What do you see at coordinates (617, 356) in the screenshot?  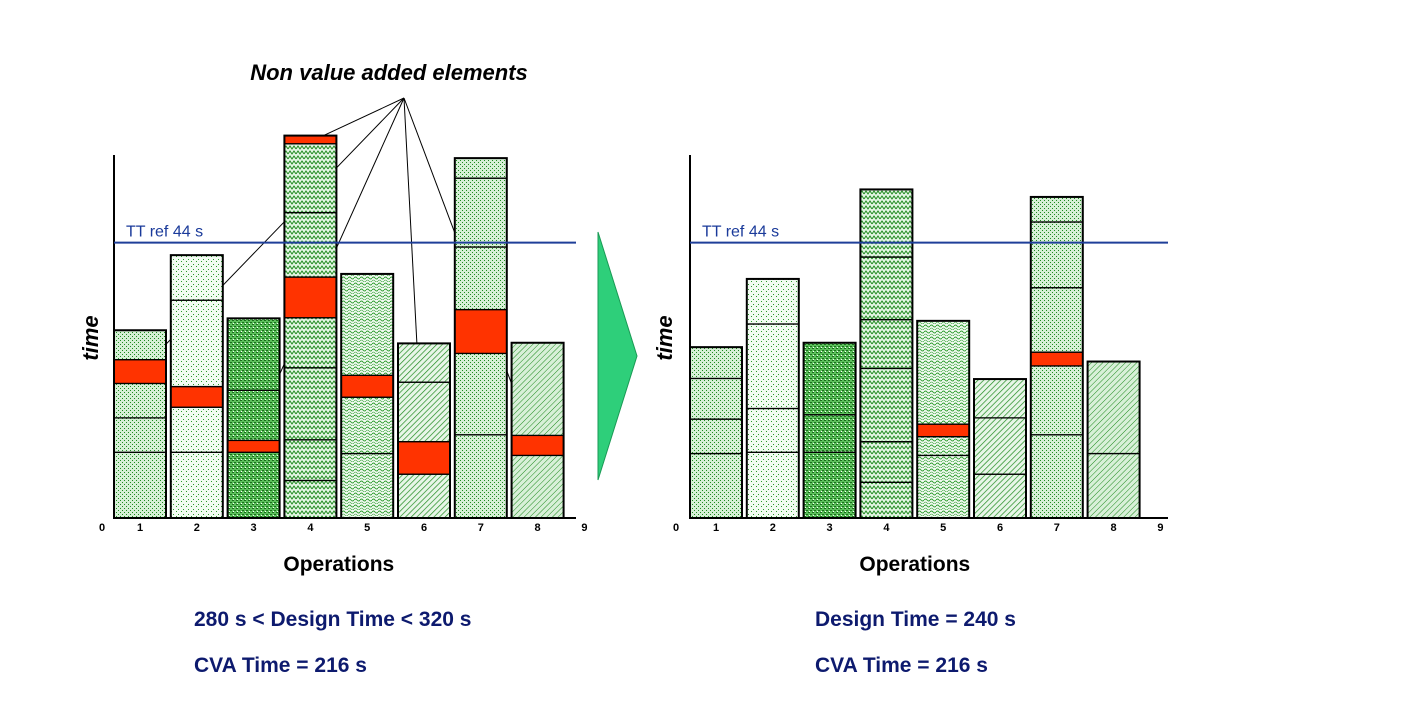 I see `transition-arrow` at bounding box center [617, 356].